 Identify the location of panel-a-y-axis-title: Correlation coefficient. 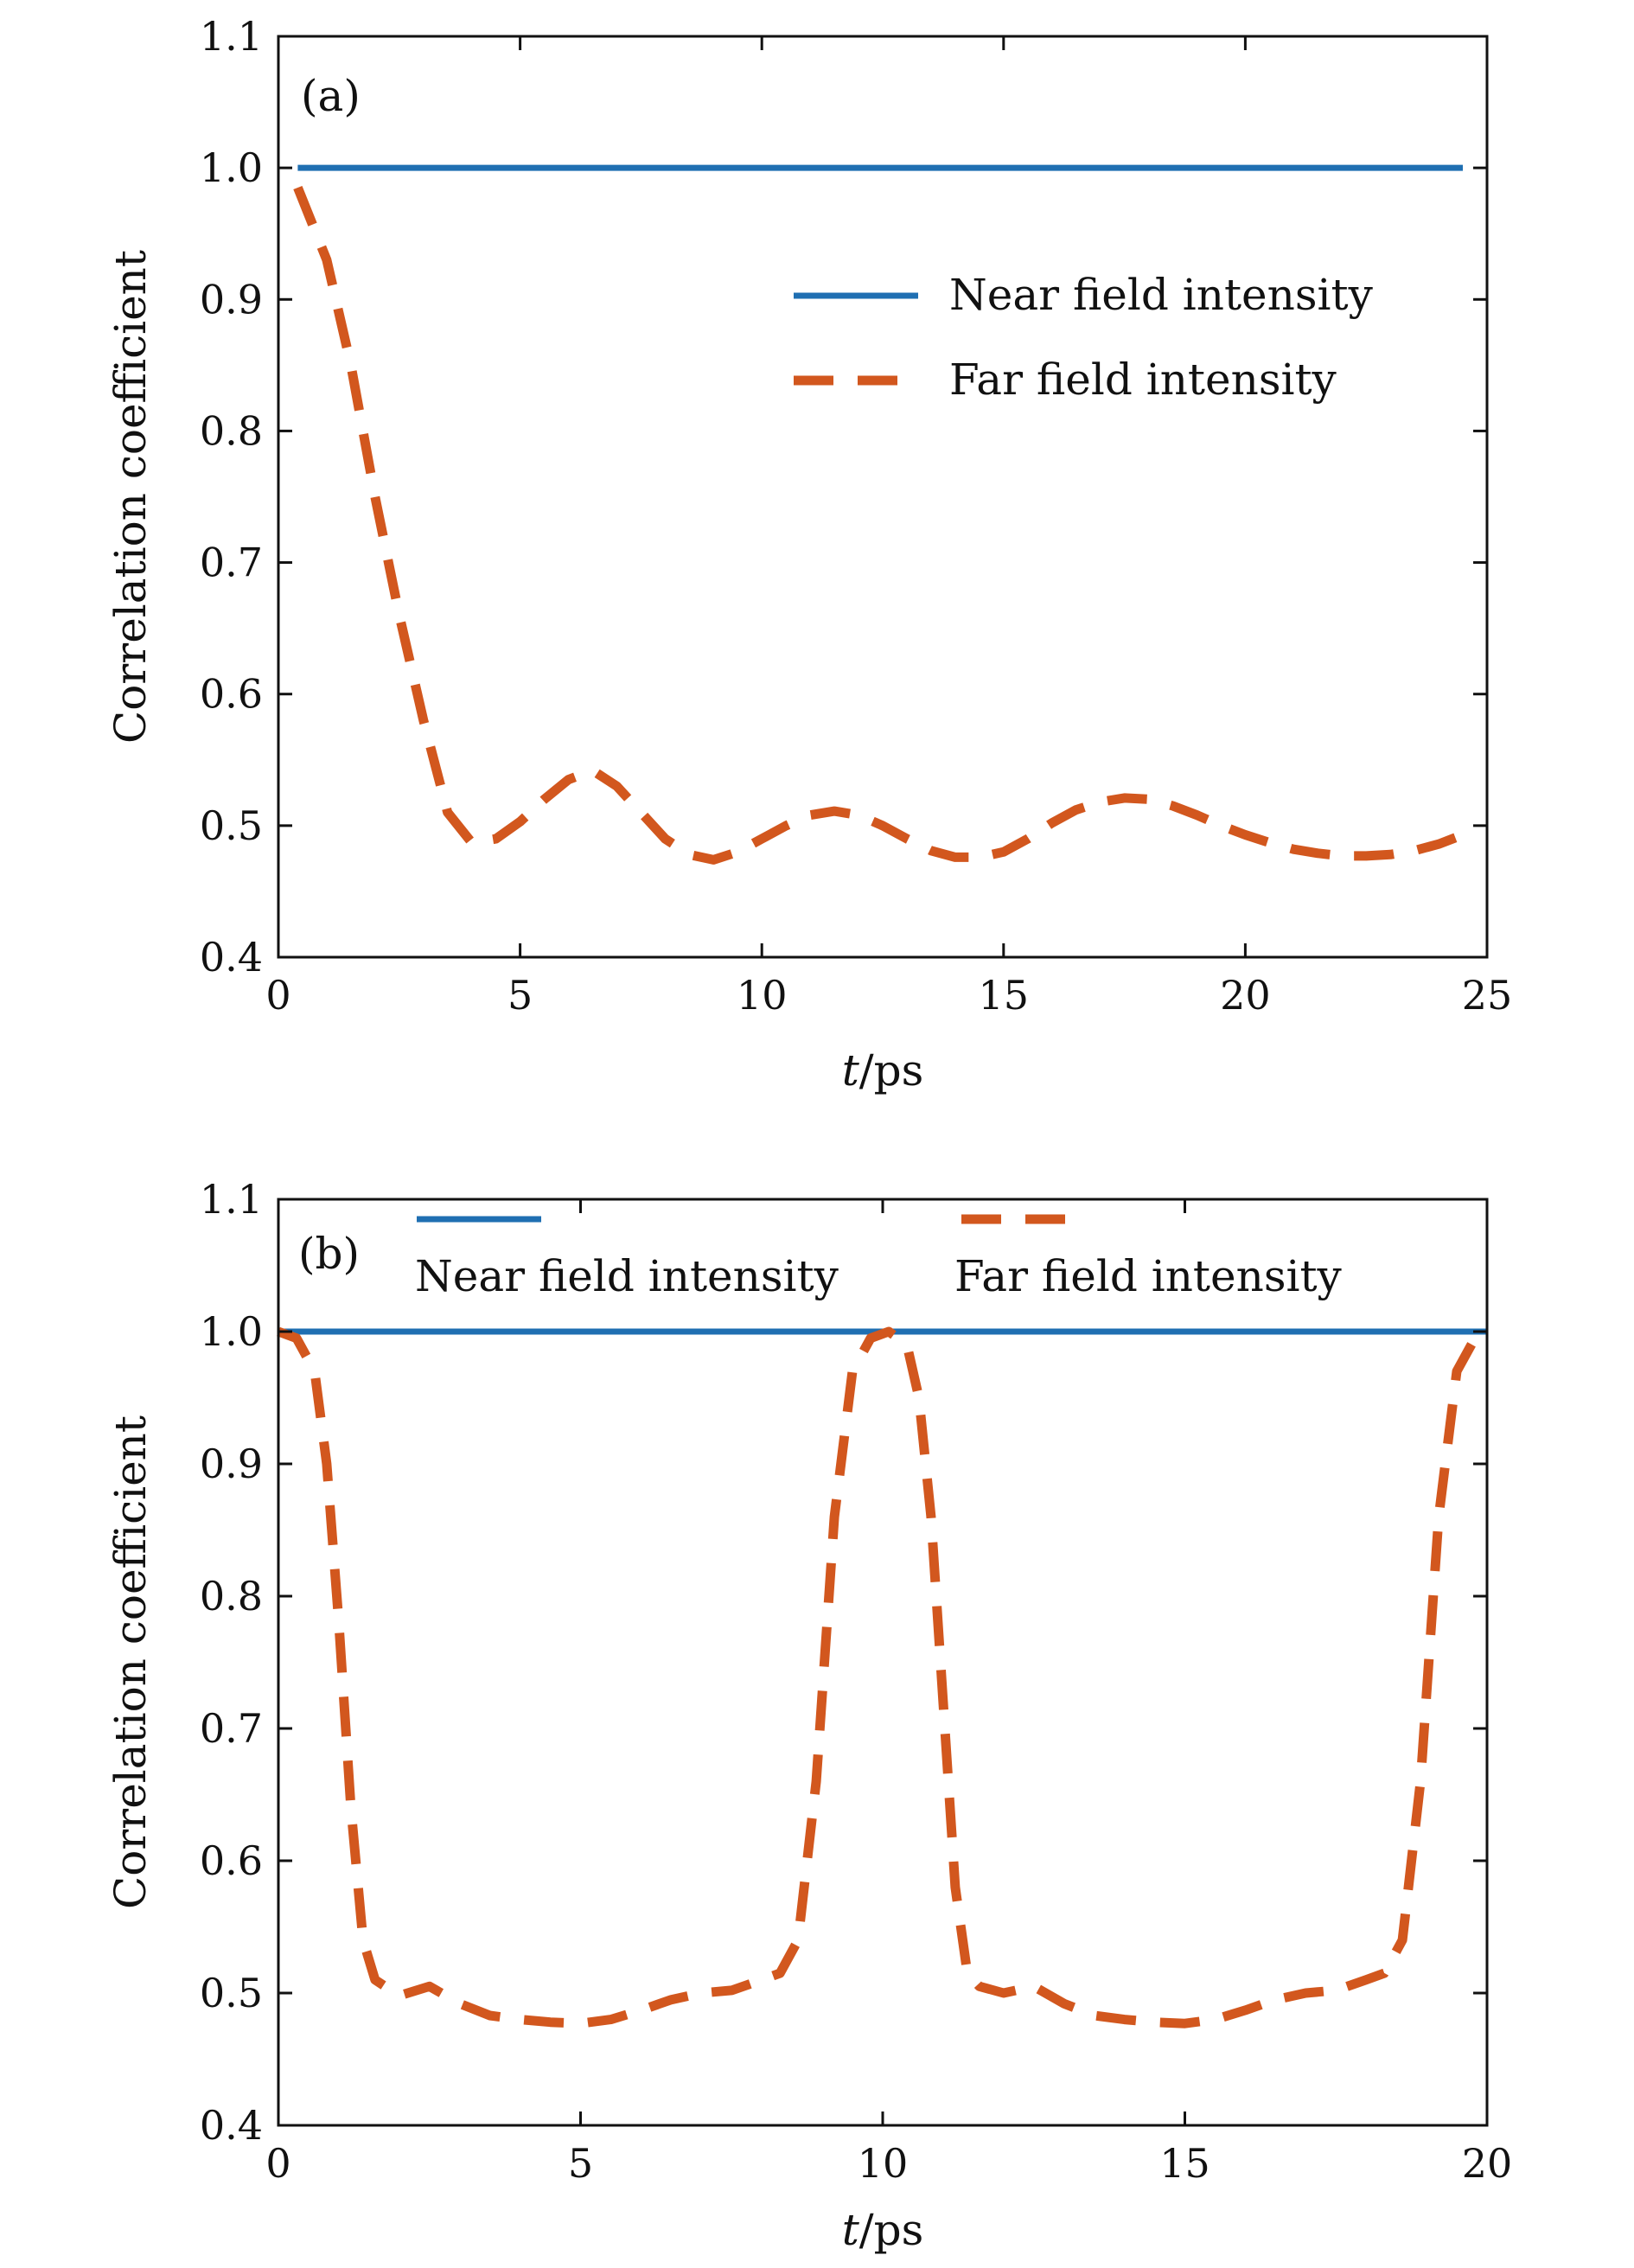
(130, 497).